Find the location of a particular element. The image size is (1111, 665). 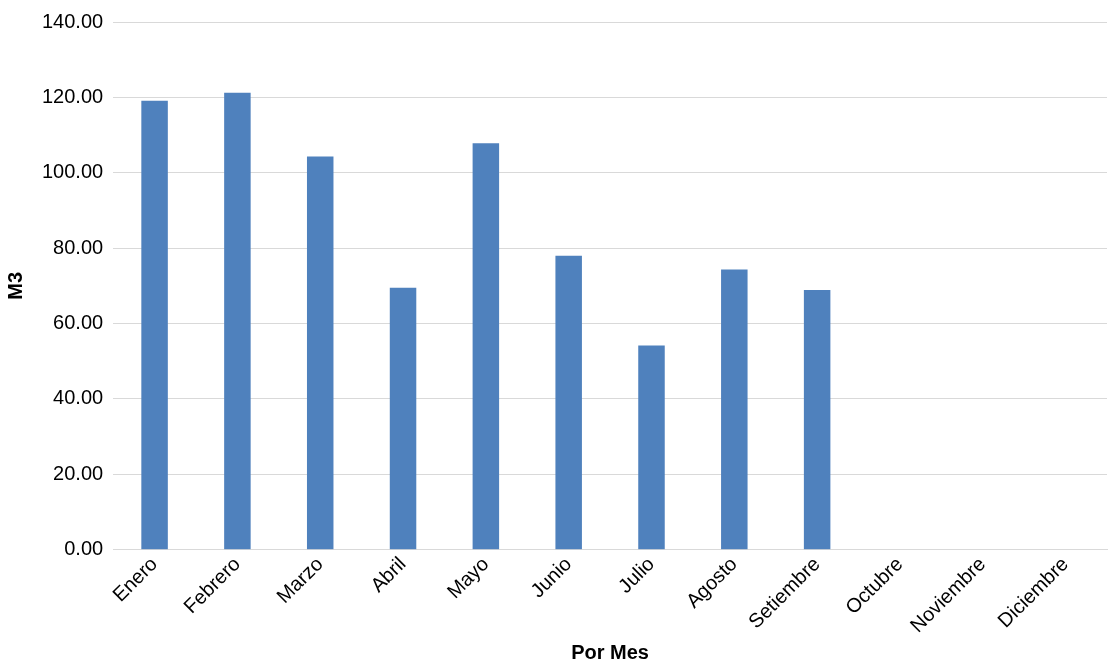

y-tick-label: 120.00 is located at coordinates (73, 95).